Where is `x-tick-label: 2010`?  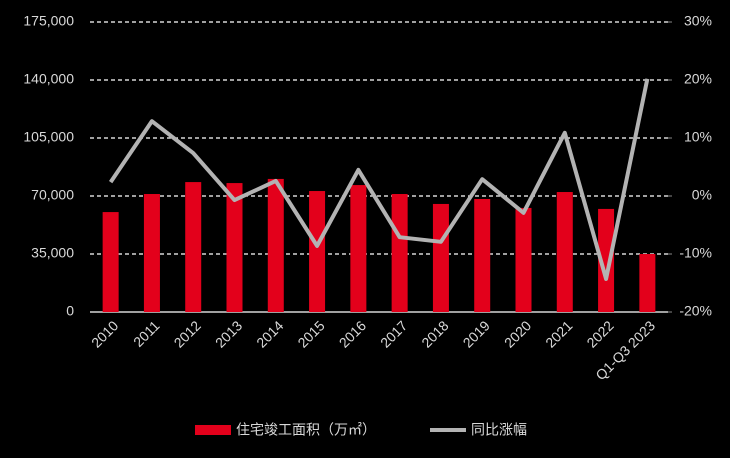
x-tick-label: 2010 is located at coordinates (104, 333).